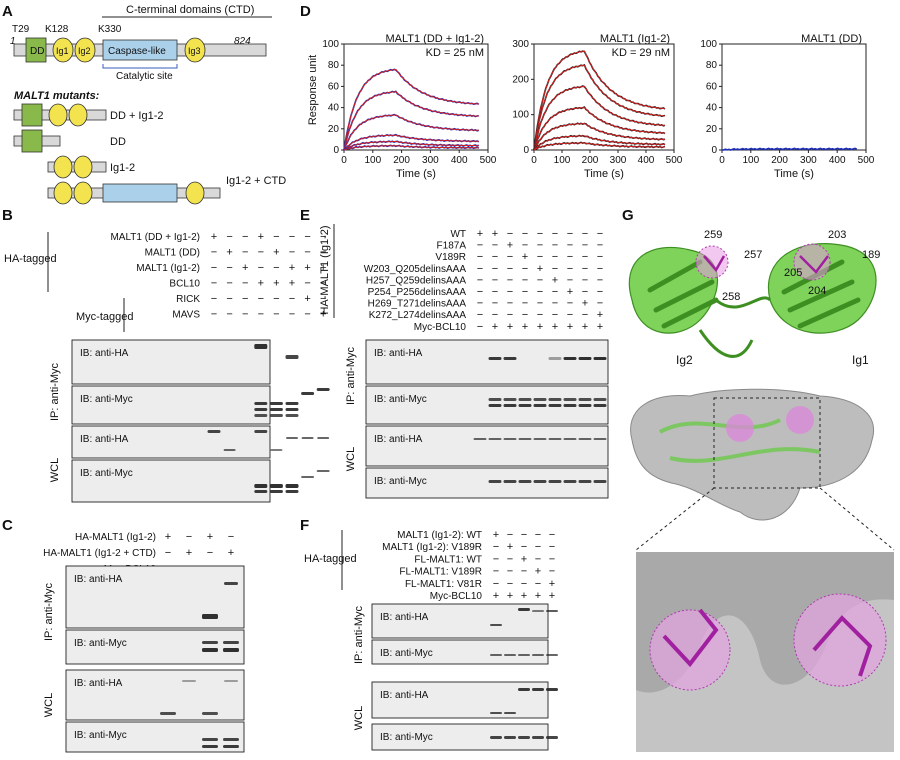 Image resolution: width=900 pixels, height=760 pixels. What do you see at coordinates (683, 294) in the screenshot?
I see `ig2-strands` at bounding box center [683, 294].